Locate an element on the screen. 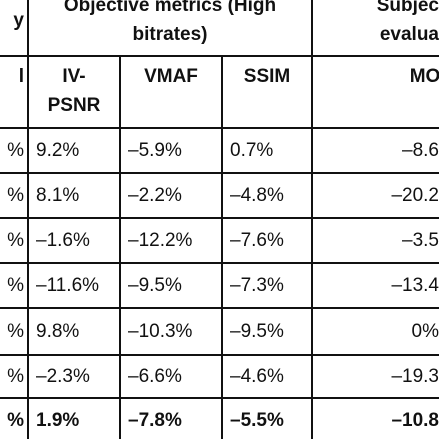 This screenshot has width=439, height=439. cell-text: –19.3 is located at coordinates (415, 376).